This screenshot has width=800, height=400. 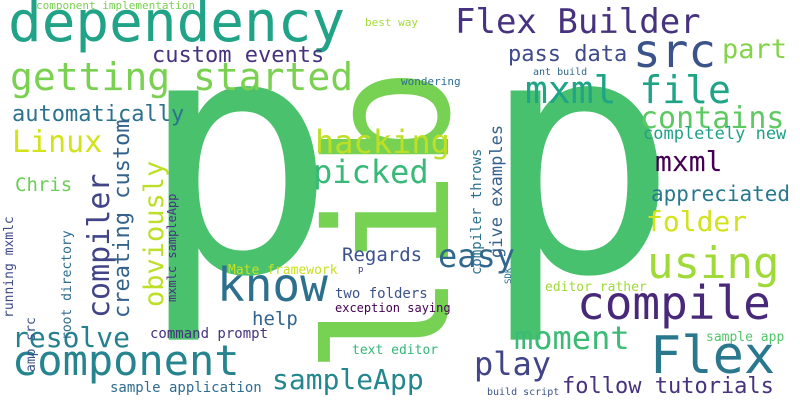 What do you see at coordinates (721, 194) in the screenshot?
I see `word-appreciated: appreciated` at bounding box center [721, 194].